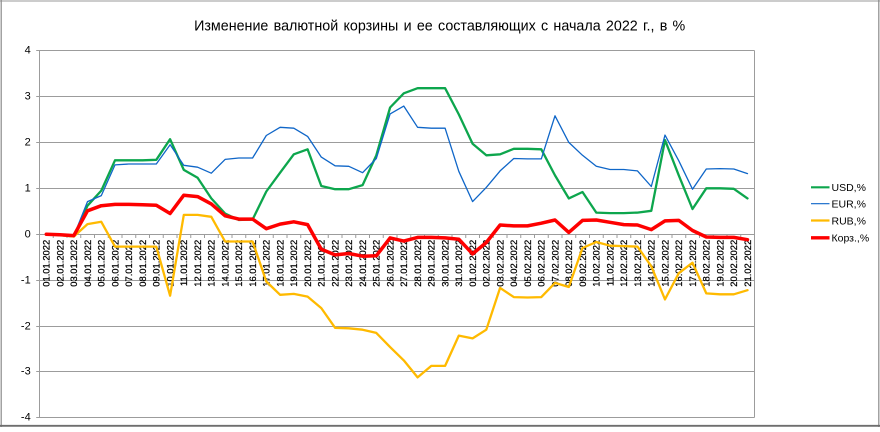  I want to click on svg-text: 21.01.2022, so click(321, 263).